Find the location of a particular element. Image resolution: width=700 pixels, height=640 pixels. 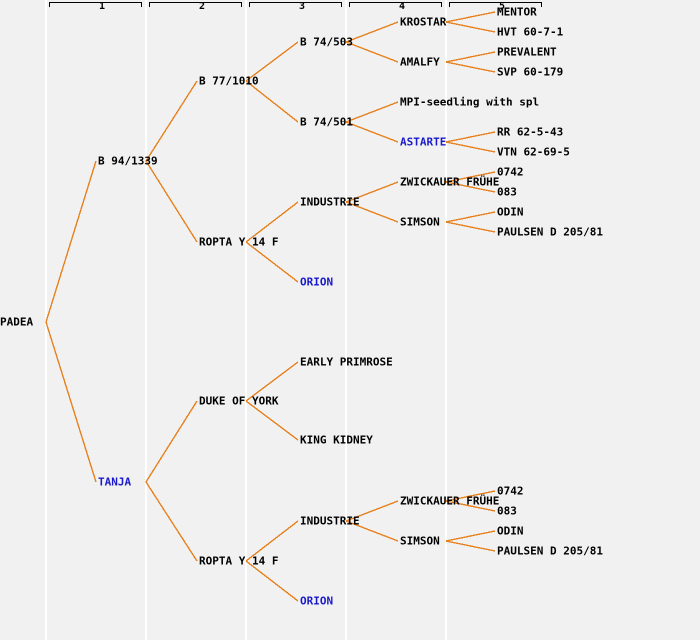

node-label-early-primrose: EARLY PRIMROSE is located at coordinates (346, 362).